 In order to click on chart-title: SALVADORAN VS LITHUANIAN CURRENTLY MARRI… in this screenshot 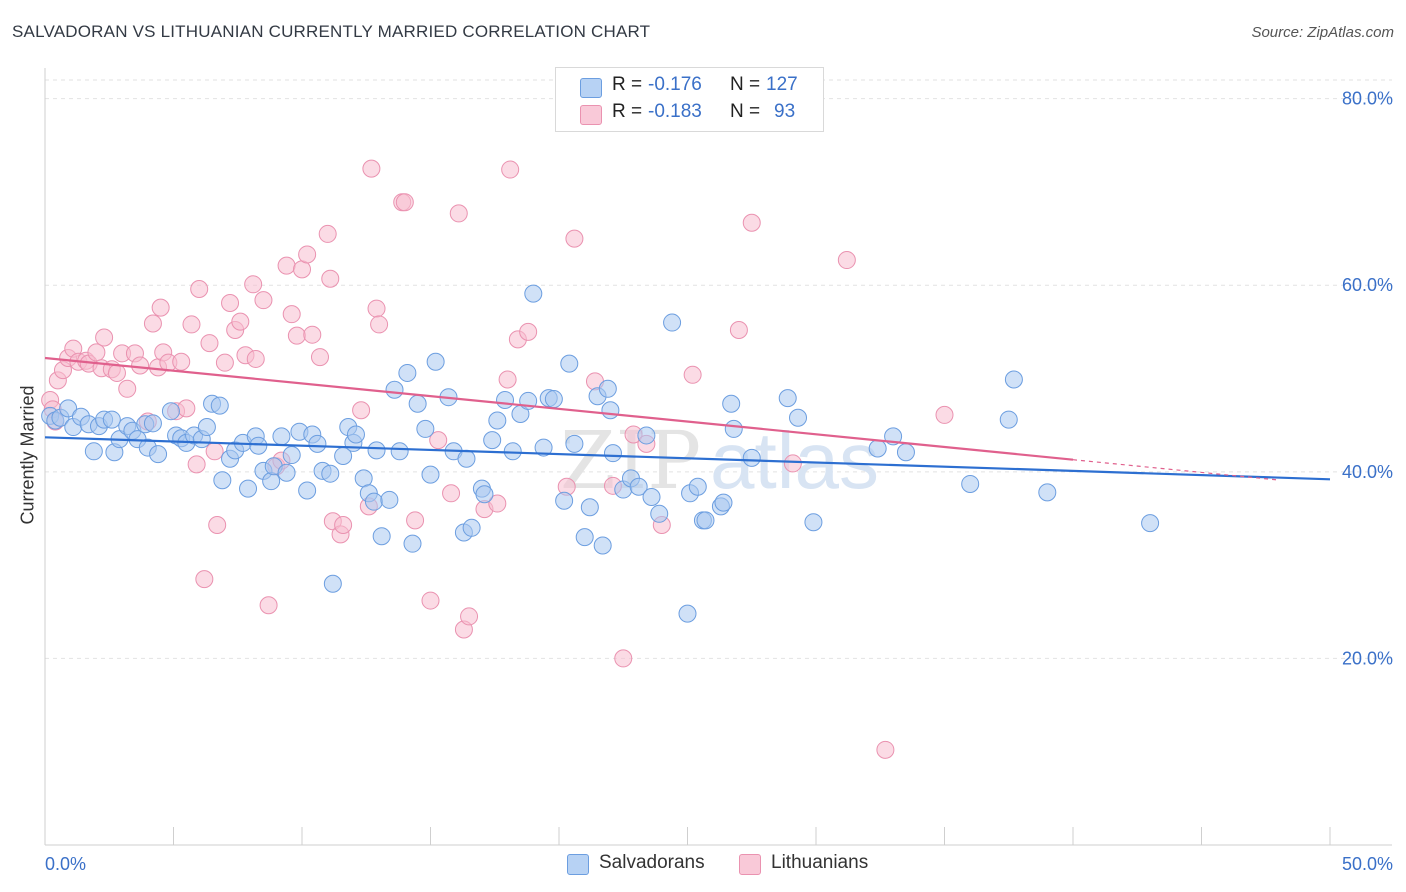, I will do `click(331, 31)`.